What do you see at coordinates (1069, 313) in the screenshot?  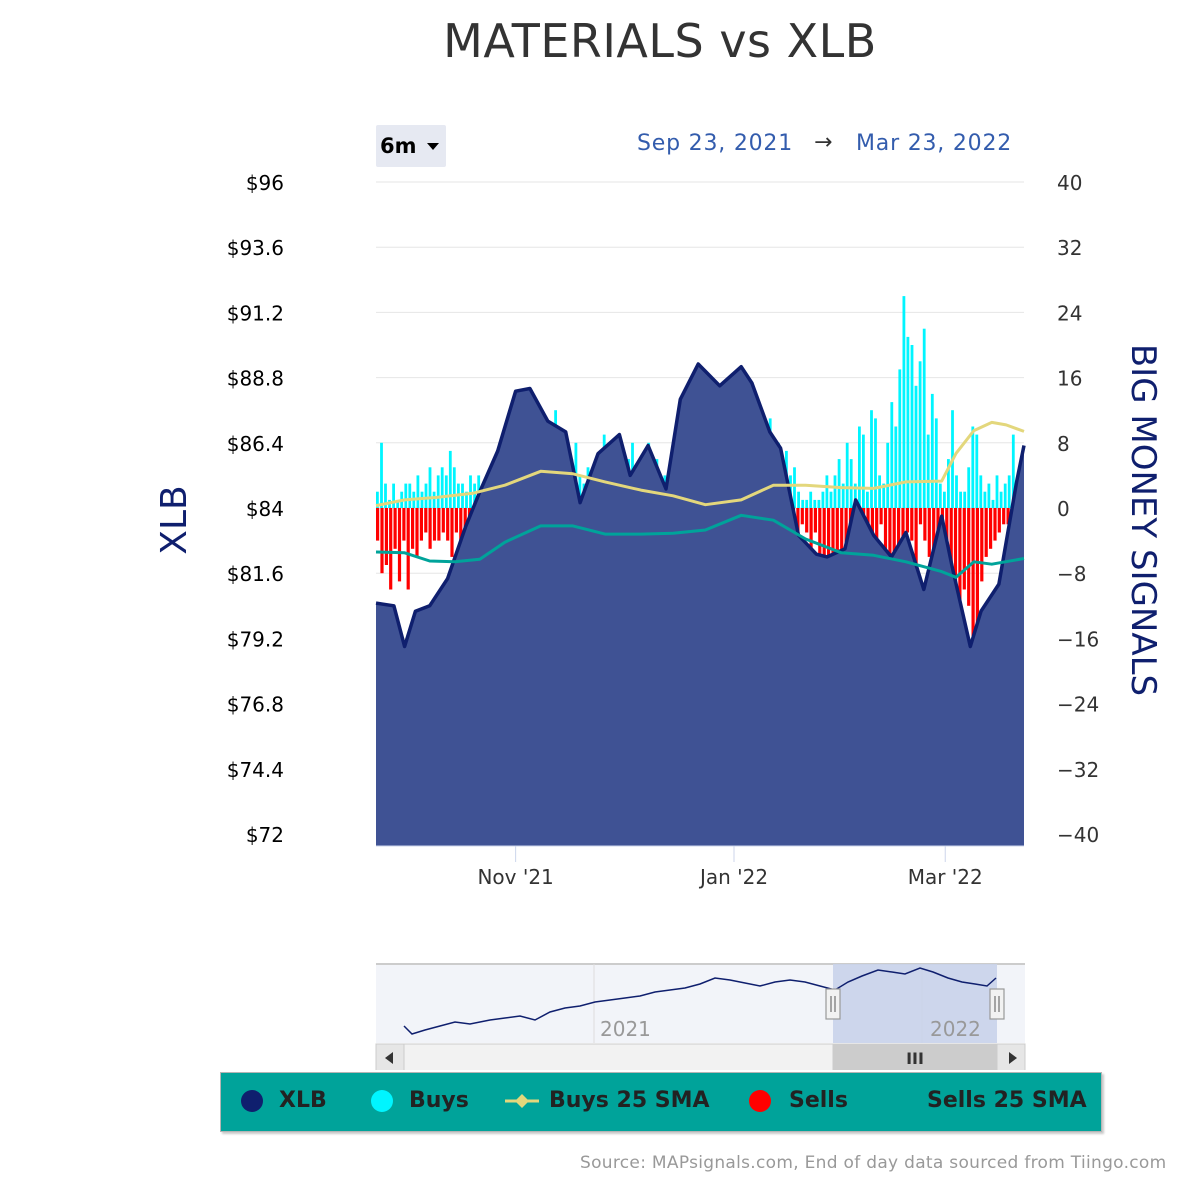 I see `y-right-tick-label: 24` at bounding box center [1069, 313].